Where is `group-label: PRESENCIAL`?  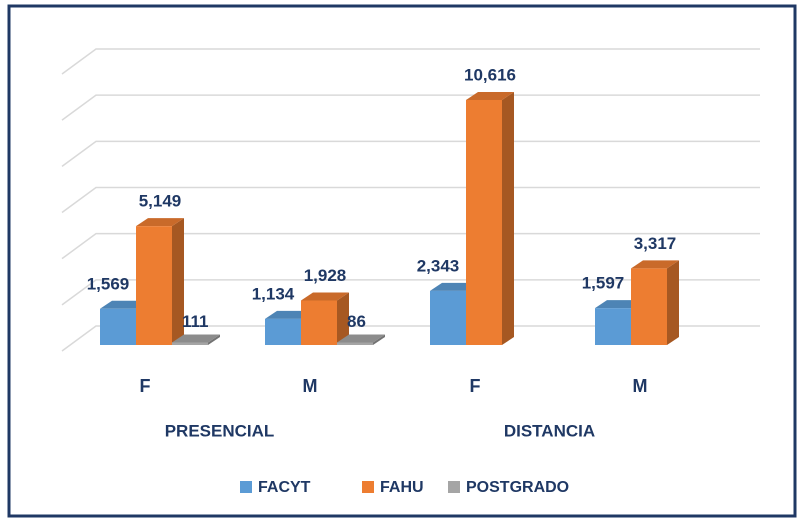
group-label: PRESENCIAL is located at coordinates (220, 430).